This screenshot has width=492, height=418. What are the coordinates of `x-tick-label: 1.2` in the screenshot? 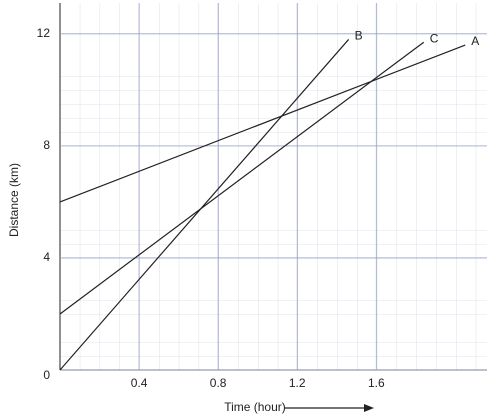 It's located at (297, 383).